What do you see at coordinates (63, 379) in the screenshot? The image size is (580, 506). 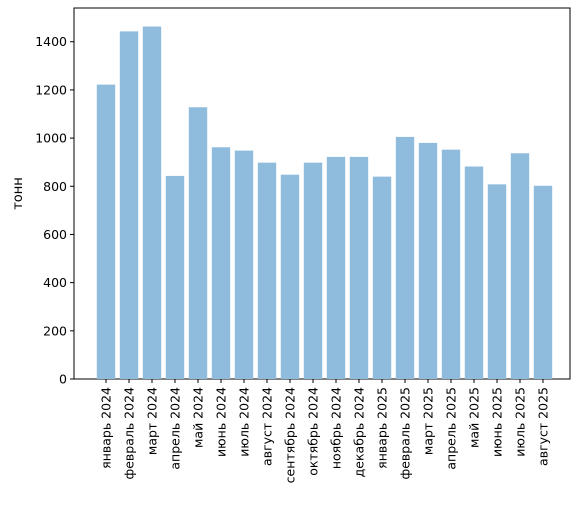 I see `y-tick-label: 0` at bounding box center [63, 379].